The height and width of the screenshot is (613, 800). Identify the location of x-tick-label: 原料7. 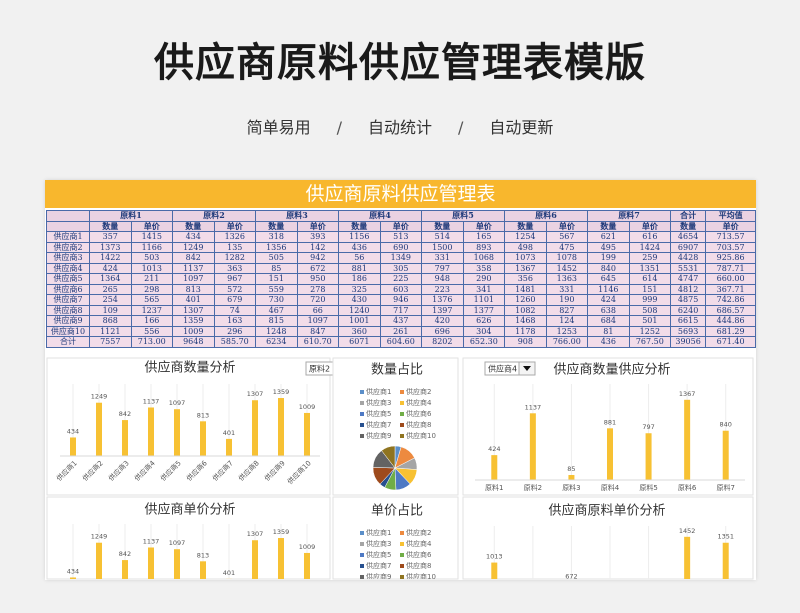
(725, 487).